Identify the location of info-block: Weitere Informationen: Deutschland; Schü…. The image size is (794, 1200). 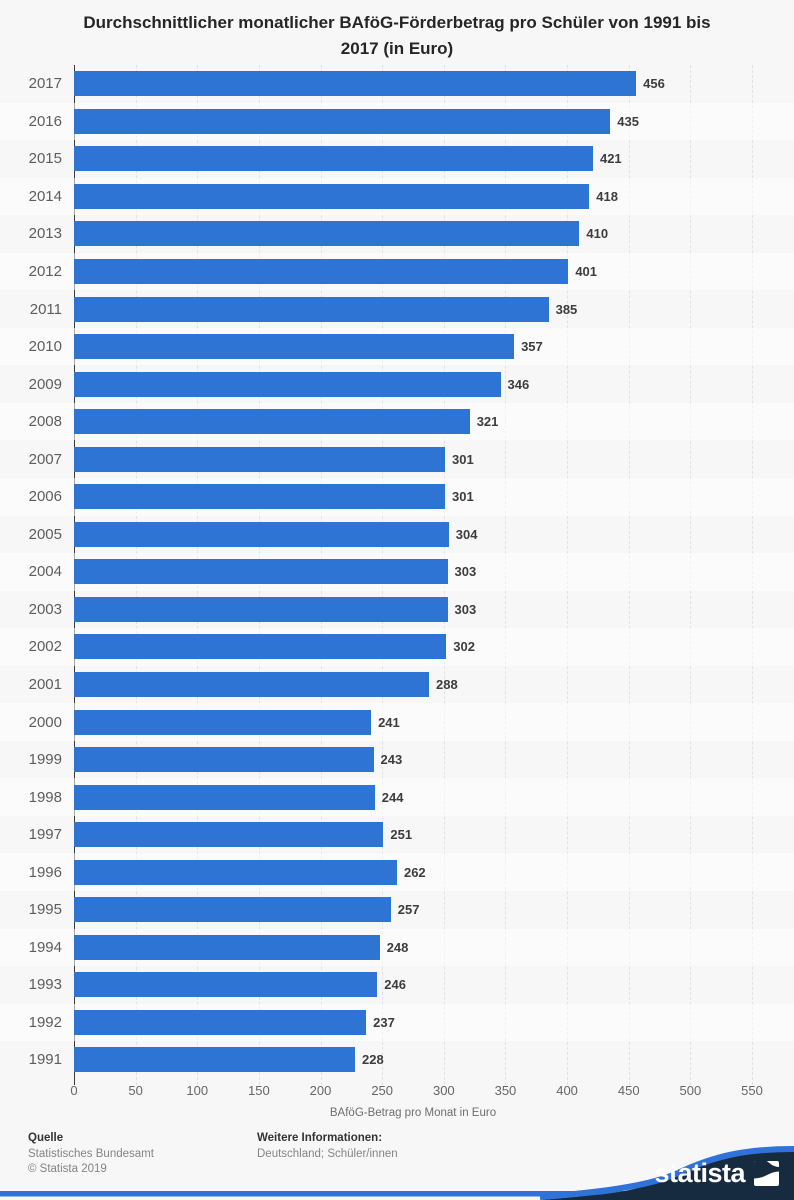
(327, 1146).